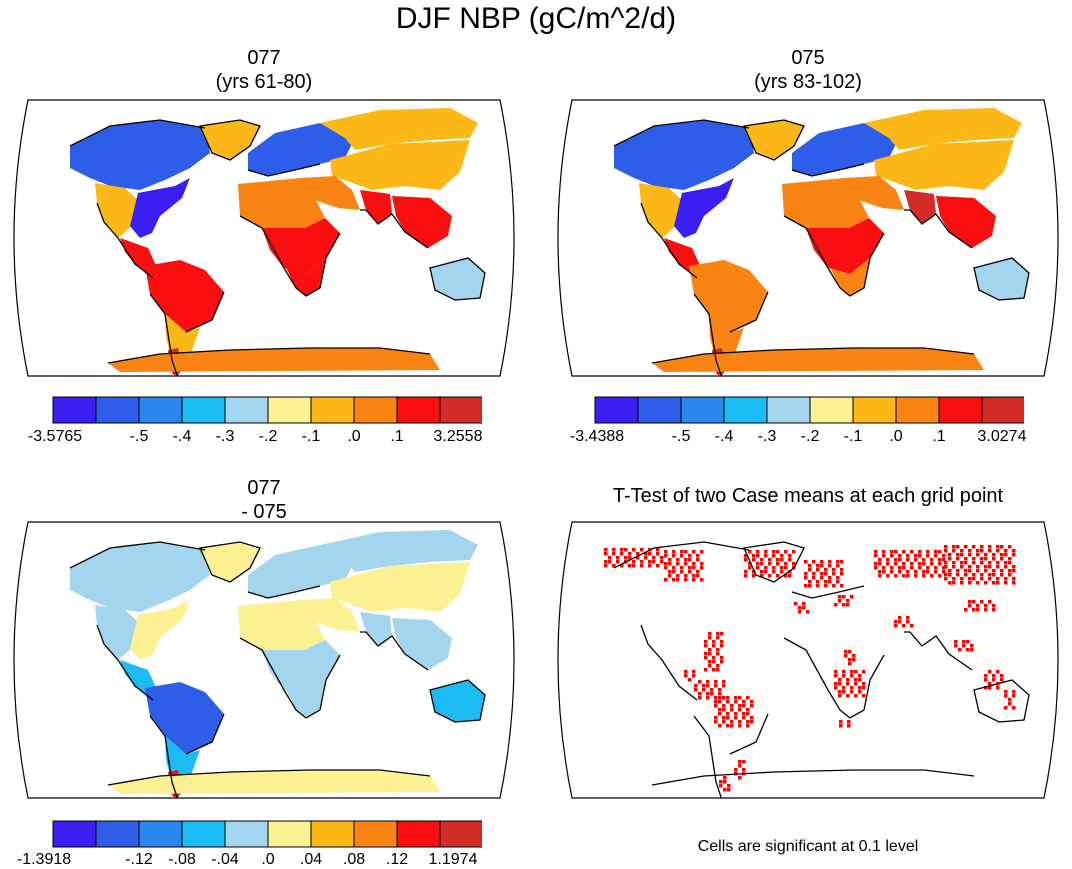  I want to click on region-antarctica, so click(274, 782).